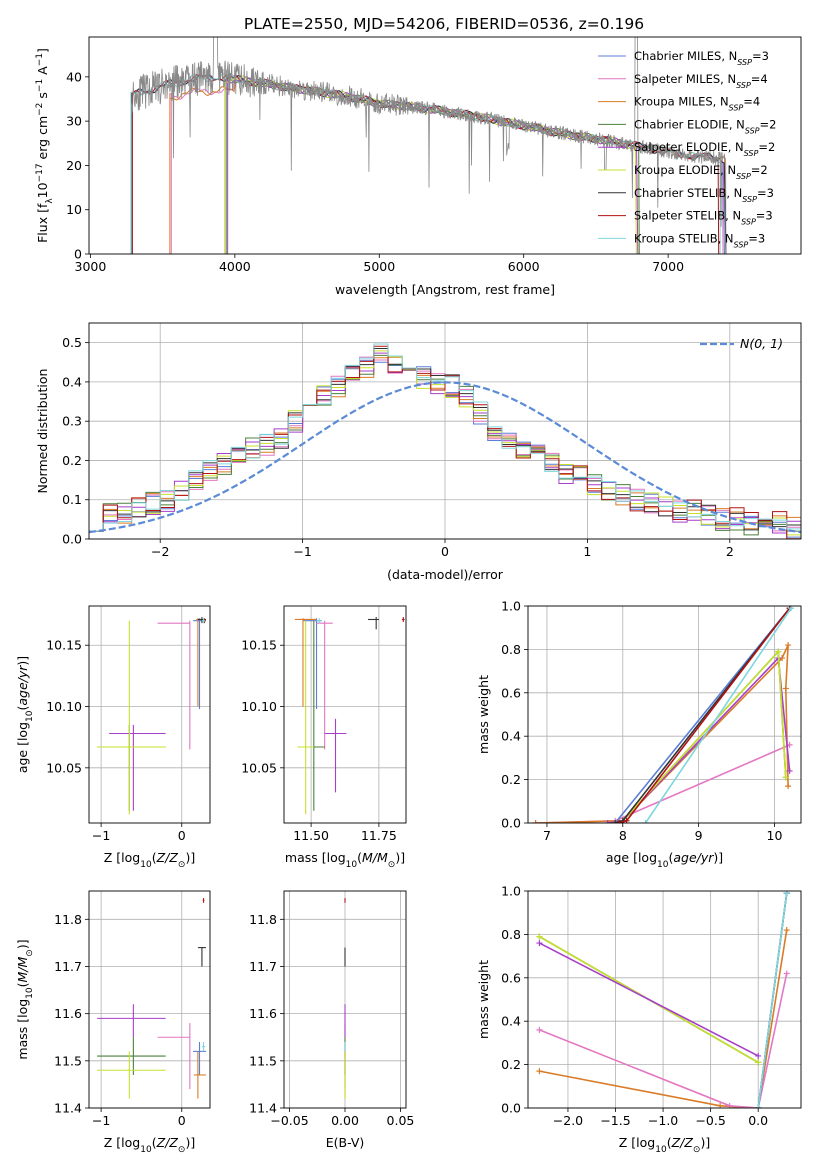 The image size is (819, 1170). What do you see at coordinates (524, 266) in the screenshot?
I see `x-tick-label: 6000` at bounding box center [524, 266].